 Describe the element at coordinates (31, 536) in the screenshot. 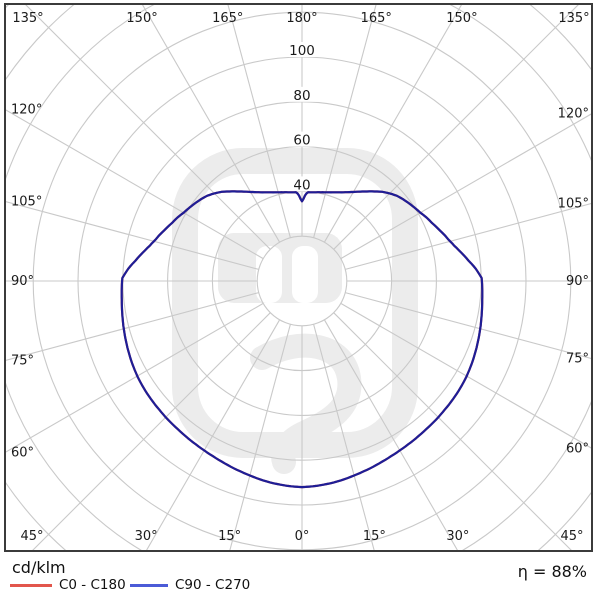

I see `angle-label-45-left: 45°` at that location.